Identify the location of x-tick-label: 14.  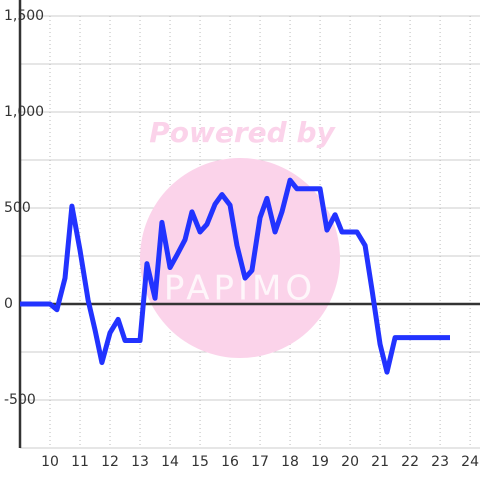
(170, 462).